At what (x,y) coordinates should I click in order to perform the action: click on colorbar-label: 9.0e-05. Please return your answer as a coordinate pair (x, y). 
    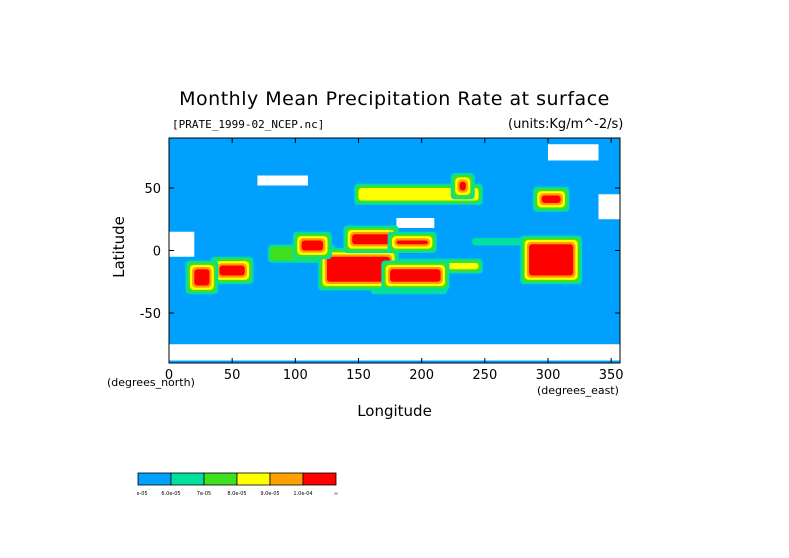
    Looking at the image, I should click on (269, 494).